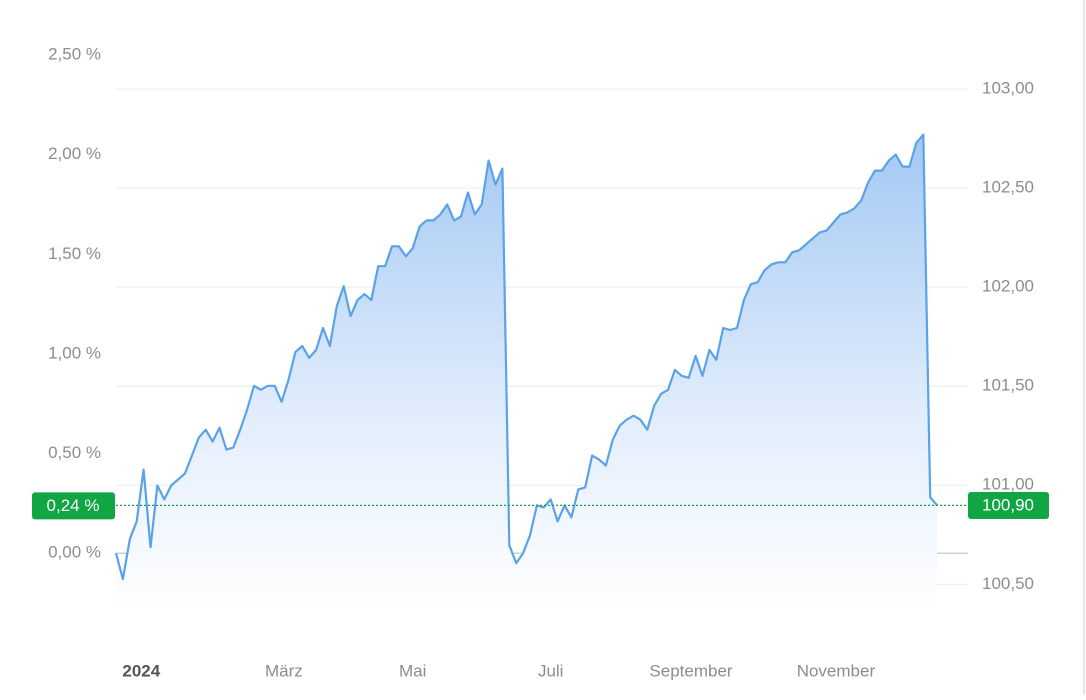 Image resolution: width=1086 pixels, height=700 pixels. I want to click on y2-tick-label: 101,50, so click(1008, 385).